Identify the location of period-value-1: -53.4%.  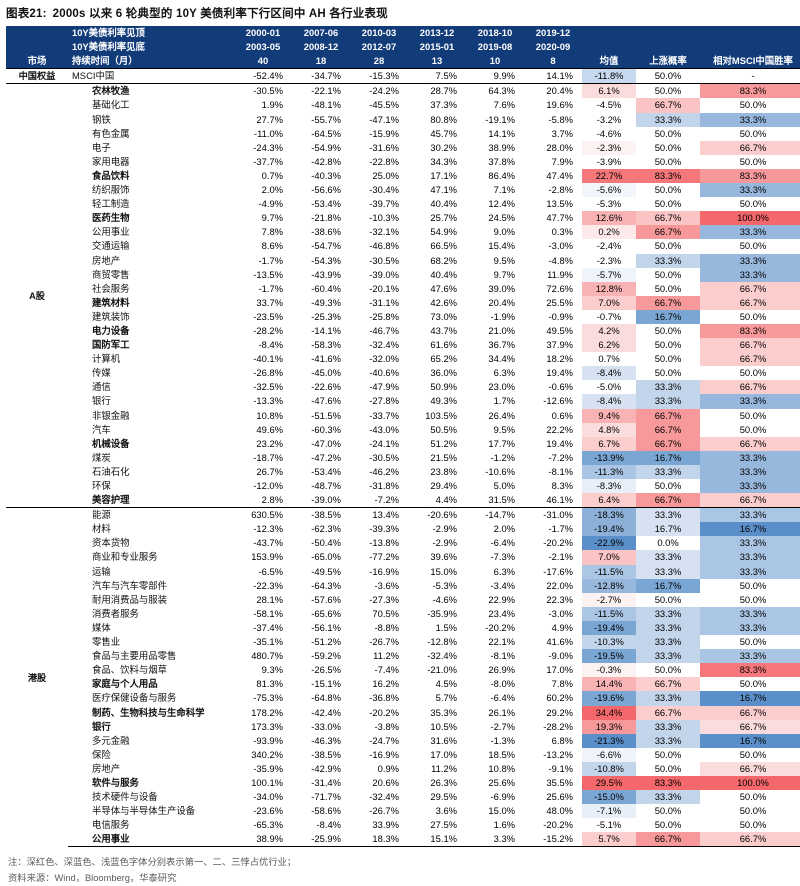
(326, 204).